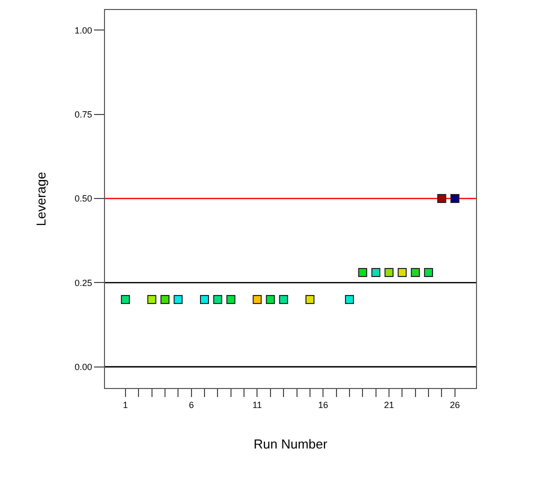 This screenshot has height=483, width=536. Describe the element at coordinates (323, 405) in the screenshot. I see `x-tick-label: 16` at that location.